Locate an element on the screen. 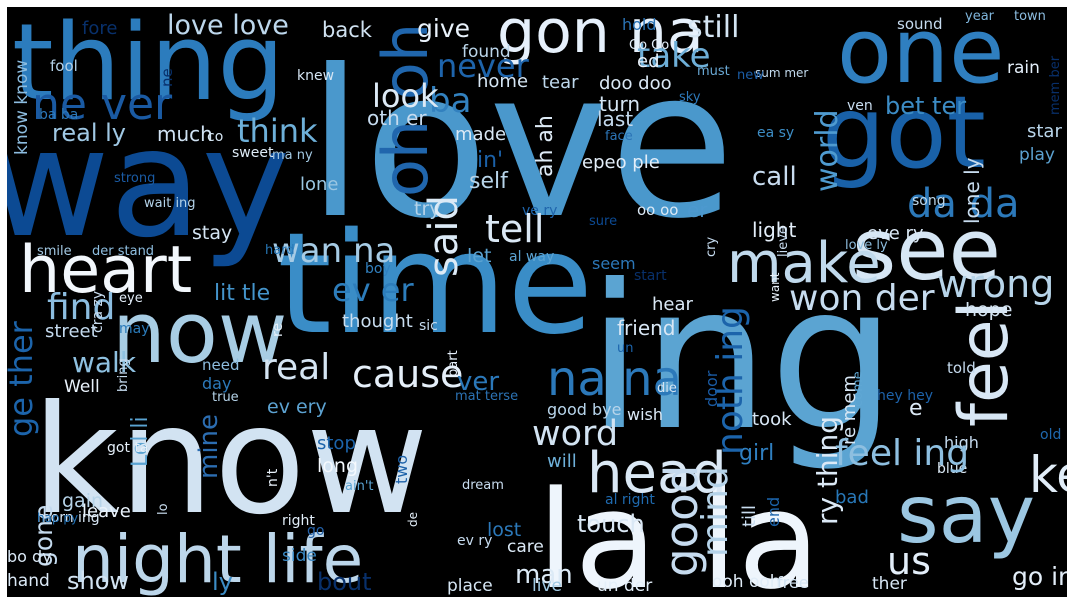 Image resolution: width=1074 pixels, height=604 pixels. word-girl-148: girl is located at coordinates (756, 453).